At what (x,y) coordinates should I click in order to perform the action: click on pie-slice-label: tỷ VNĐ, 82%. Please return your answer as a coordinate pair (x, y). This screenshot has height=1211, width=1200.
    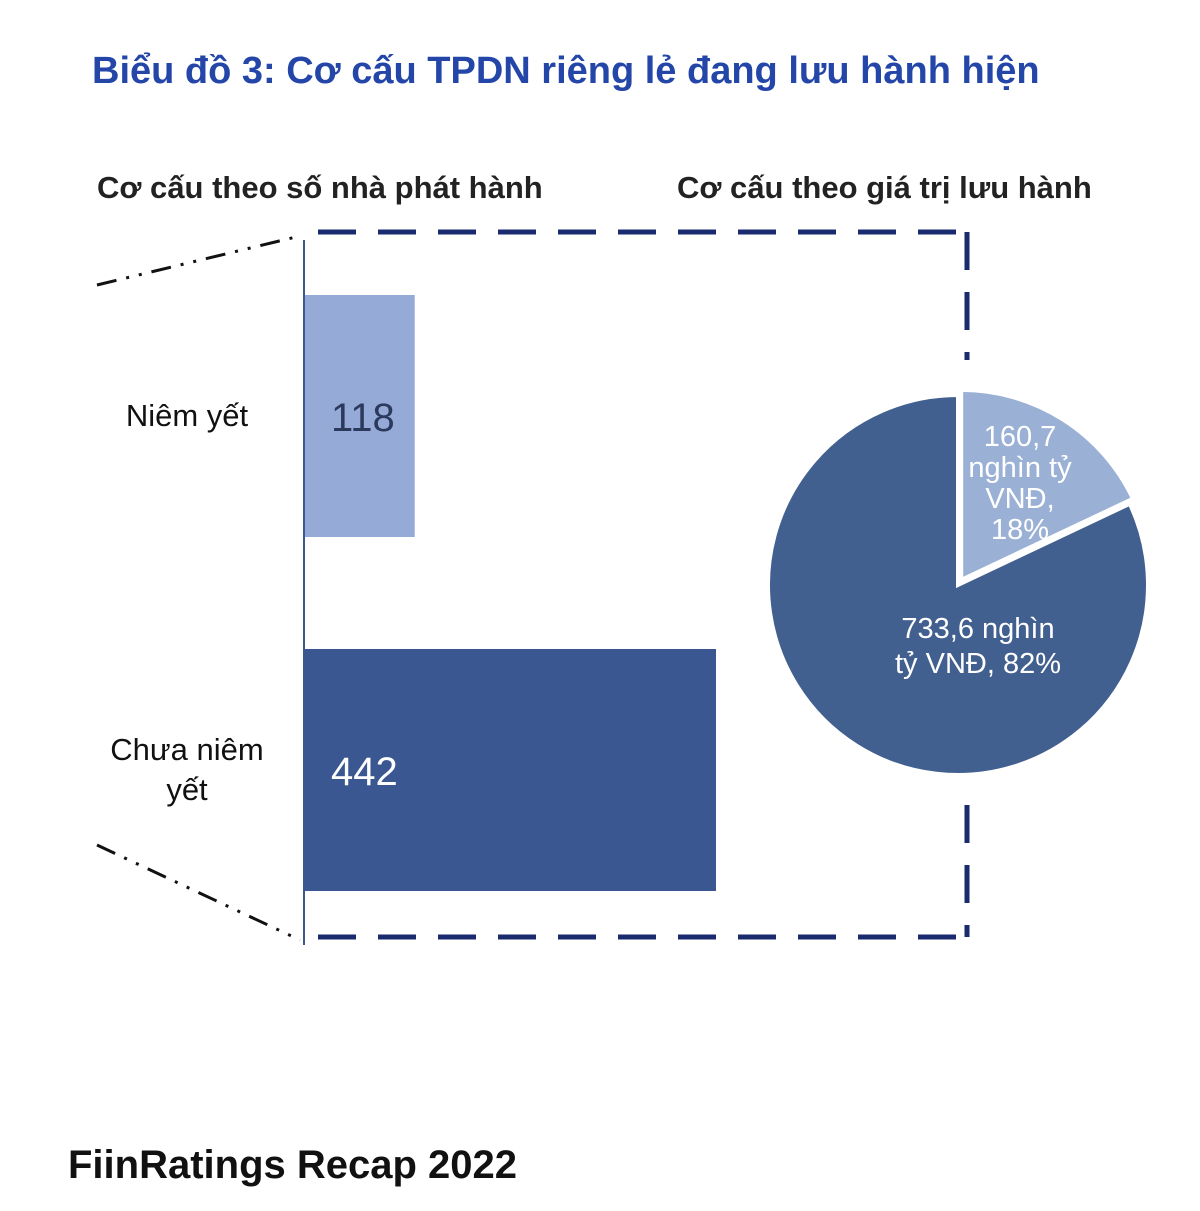
    Looking at the image, I should click on (978, 664).